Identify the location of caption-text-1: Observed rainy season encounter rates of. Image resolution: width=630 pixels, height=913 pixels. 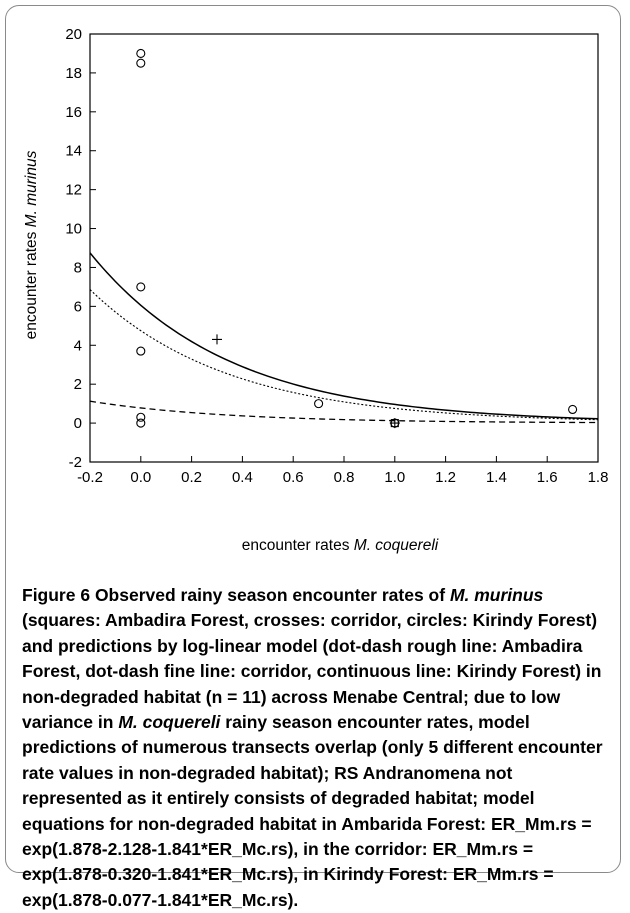
(270, 595).